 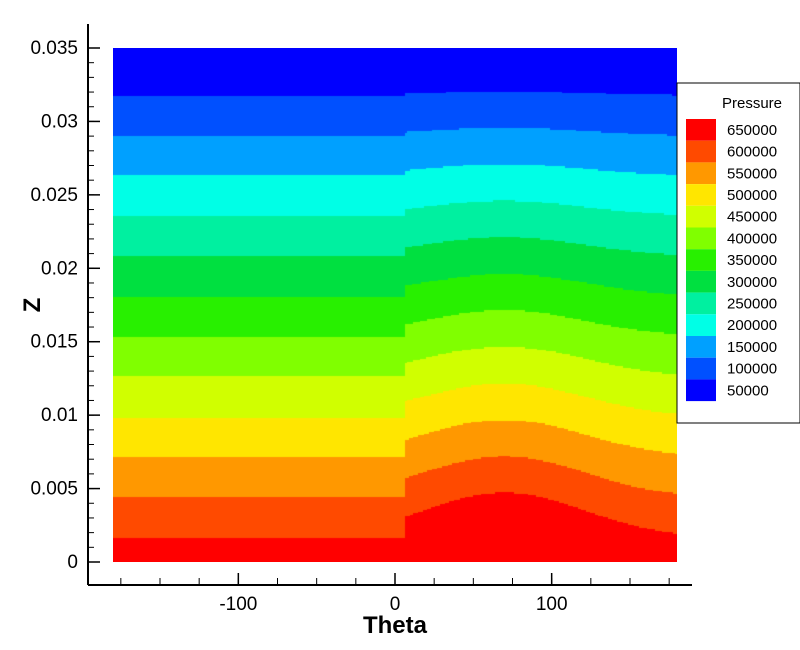 What do you see at coordinates (54, 48) in the screenshot?
I see `y-tick-label: 0.035` at bounding box center [54, 48].